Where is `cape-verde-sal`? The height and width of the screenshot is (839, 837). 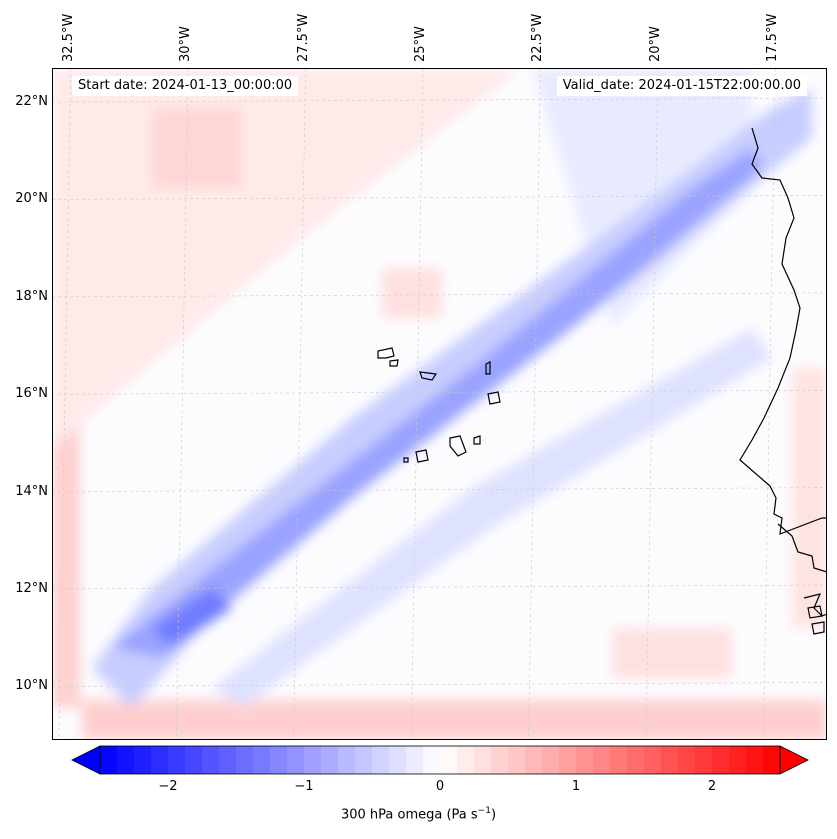 cape-verde-sal is located at coordinates (488, 368).